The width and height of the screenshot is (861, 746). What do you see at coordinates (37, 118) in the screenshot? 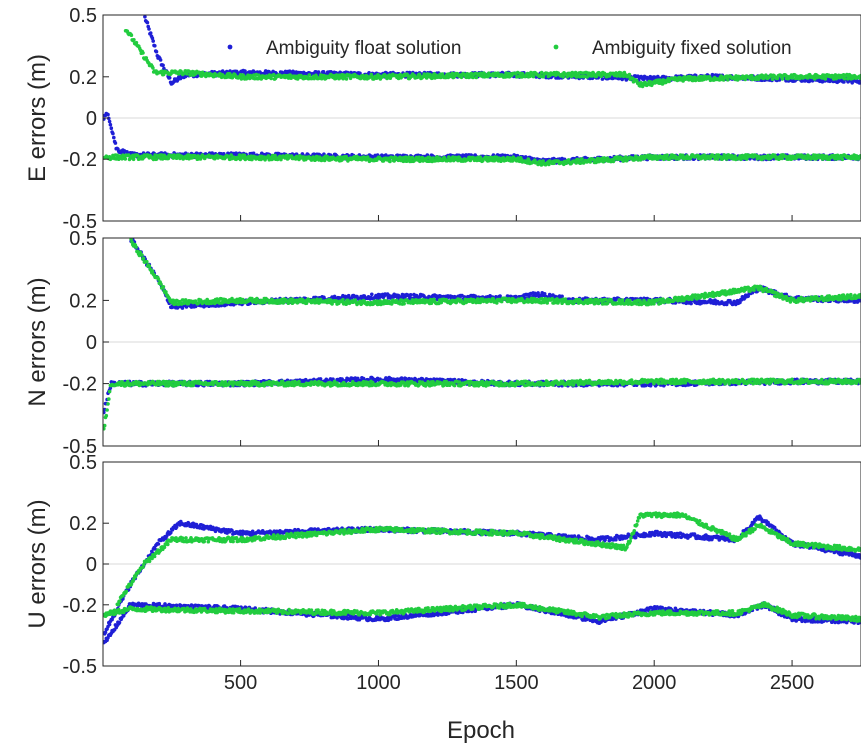
I see `y-axis-label: E errors (m)` at bounding box center [37, 118].